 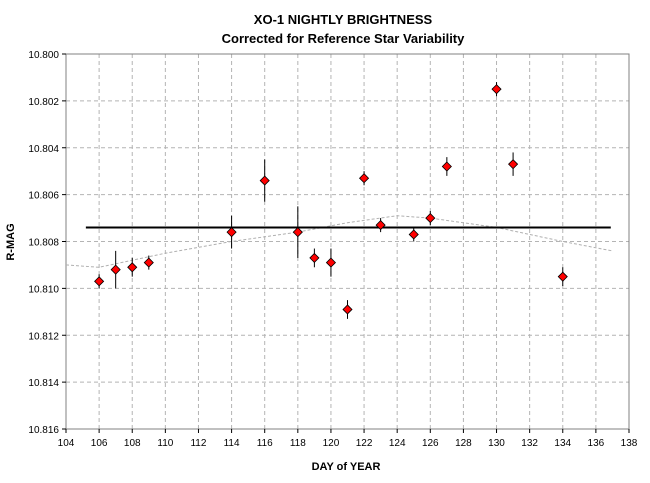 I want to click on y-tick-label: 10.800, so click(x=43, y=55).